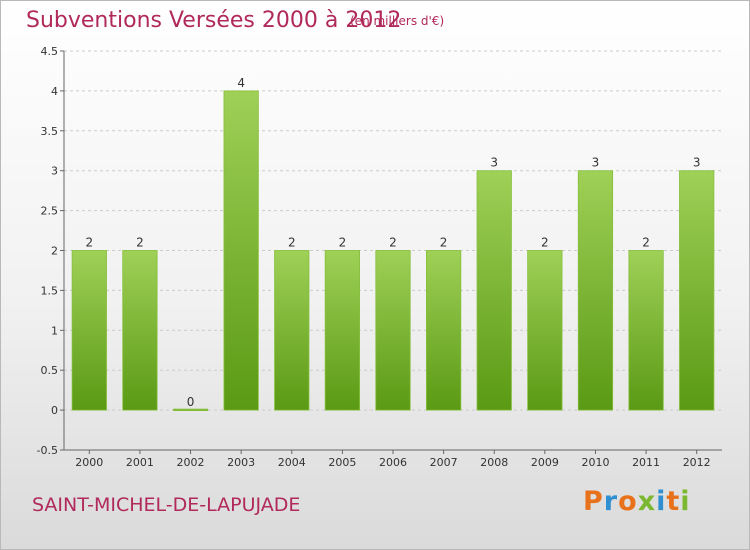  I want to click on x-tick-label: 2006, so click(393, 462).